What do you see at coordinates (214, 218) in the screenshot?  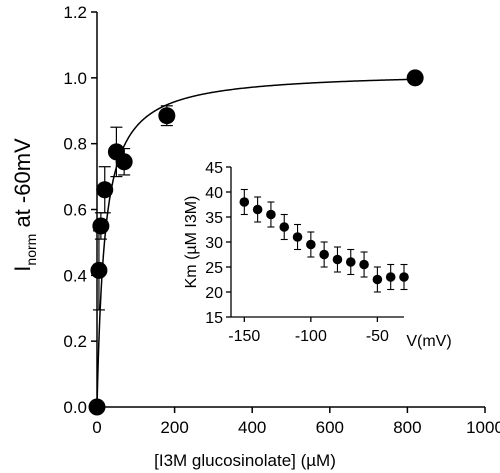 I see `inset-y-tick-label: 35` at bounding box center [214, 218].